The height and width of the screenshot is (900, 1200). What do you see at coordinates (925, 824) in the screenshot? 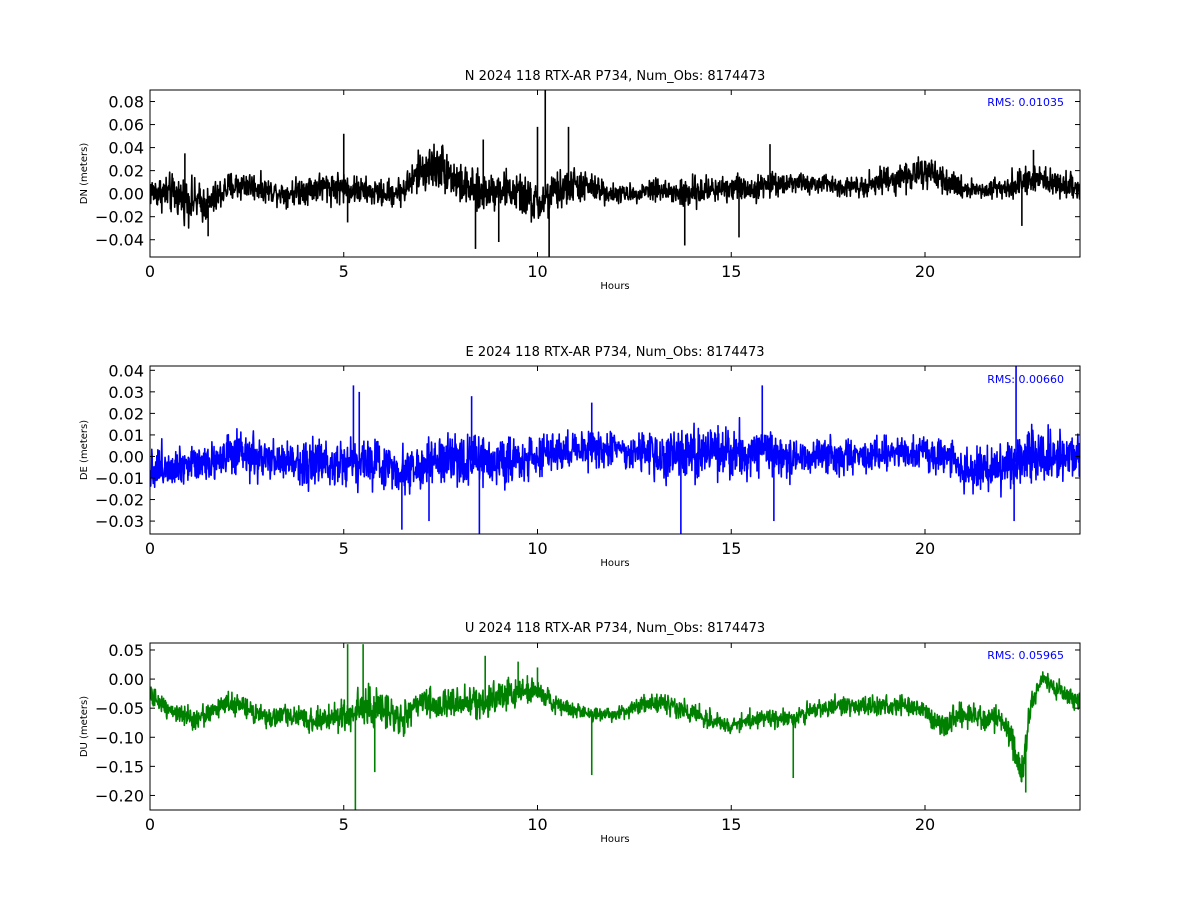
I see `panel-u-xtick-label-4: 20` at bounding box center [925, 824].